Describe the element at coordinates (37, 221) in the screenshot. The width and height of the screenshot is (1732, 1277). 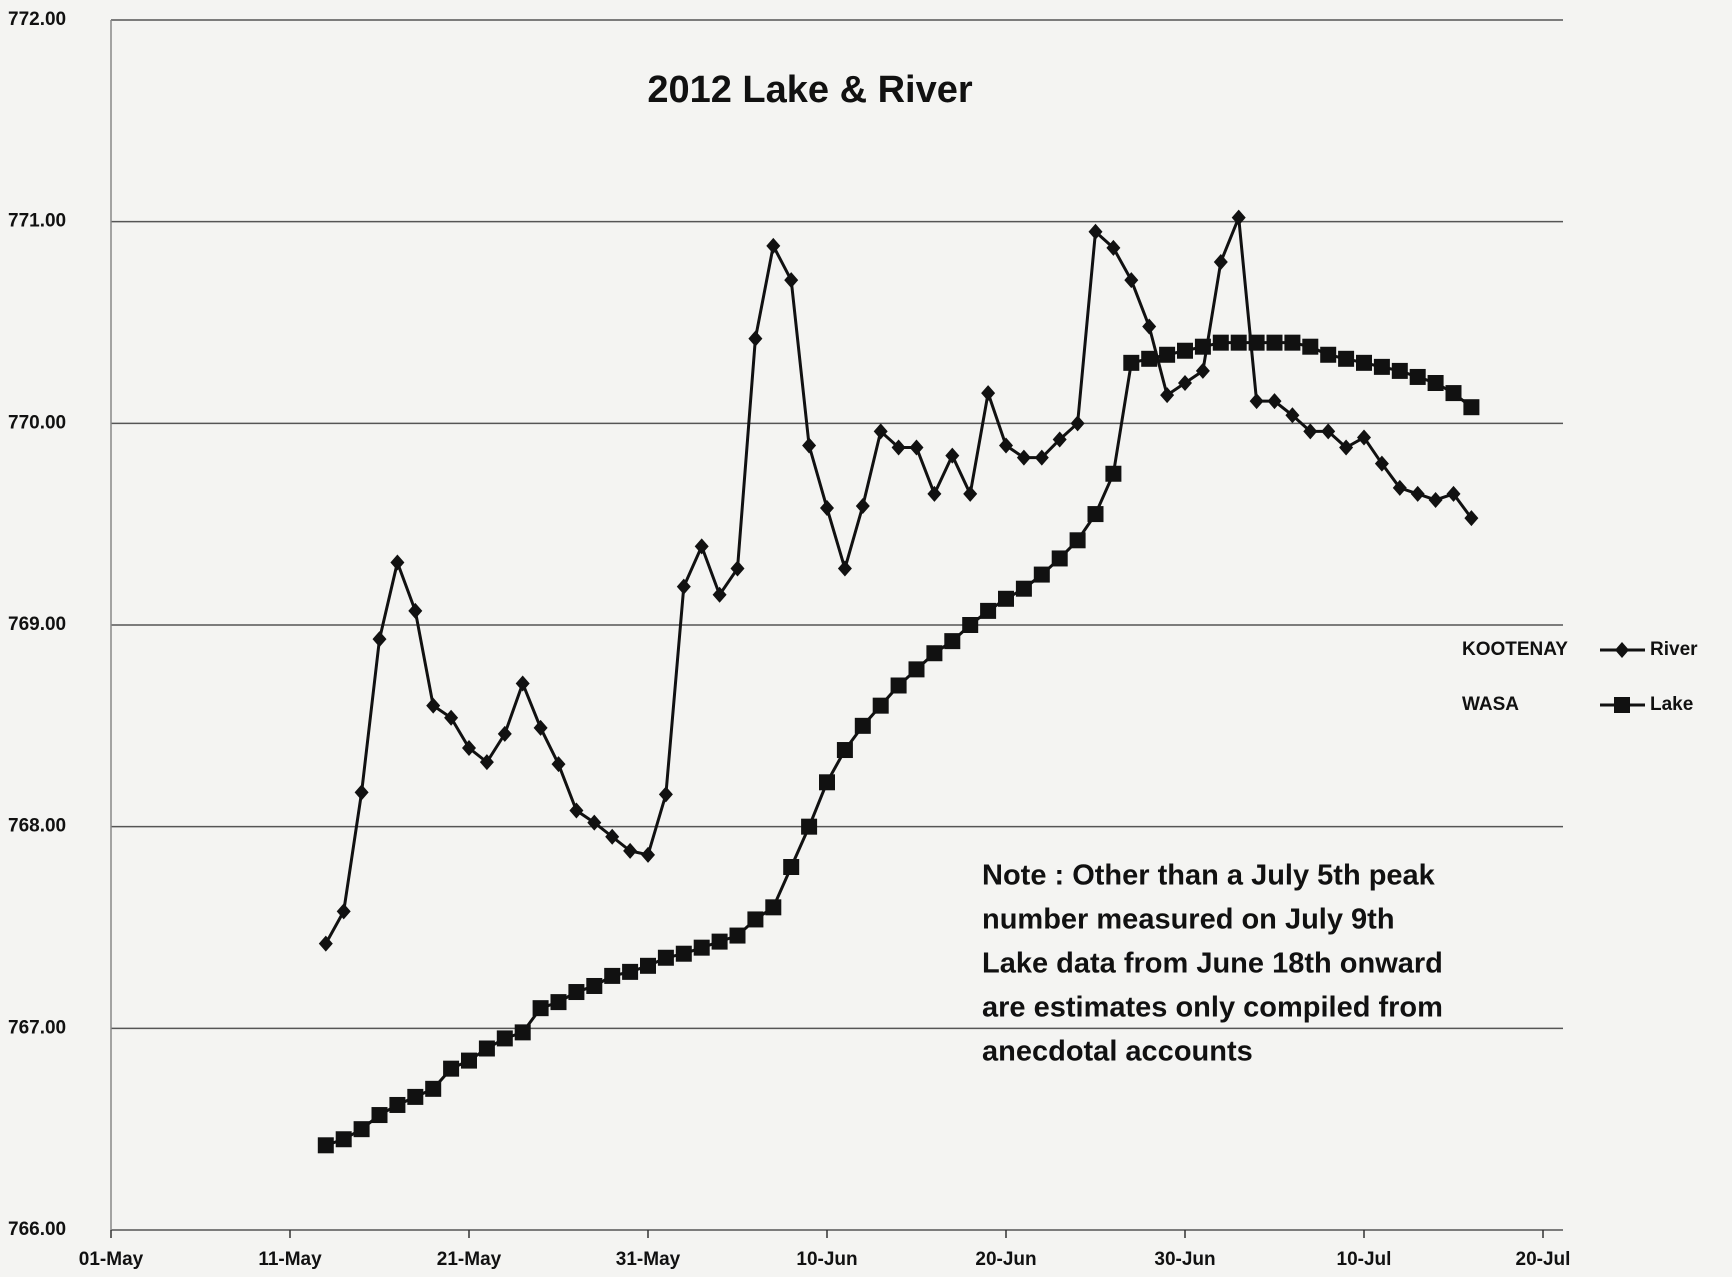
I see `y-tick-label: 771.00` at that location.